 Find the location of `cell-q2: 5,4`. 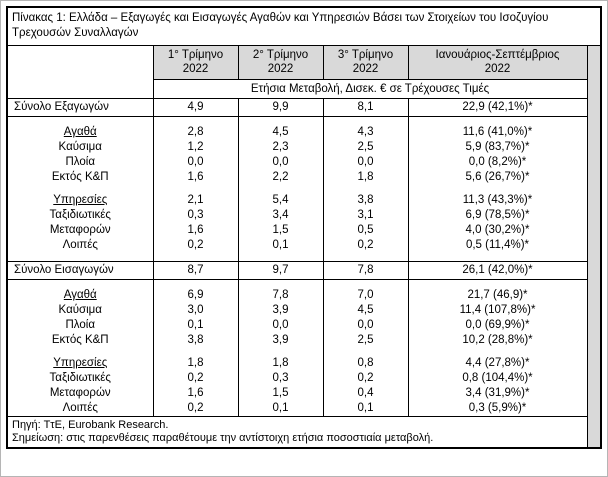

cell-q2: 5,4 is located at coordinates (280, 200).